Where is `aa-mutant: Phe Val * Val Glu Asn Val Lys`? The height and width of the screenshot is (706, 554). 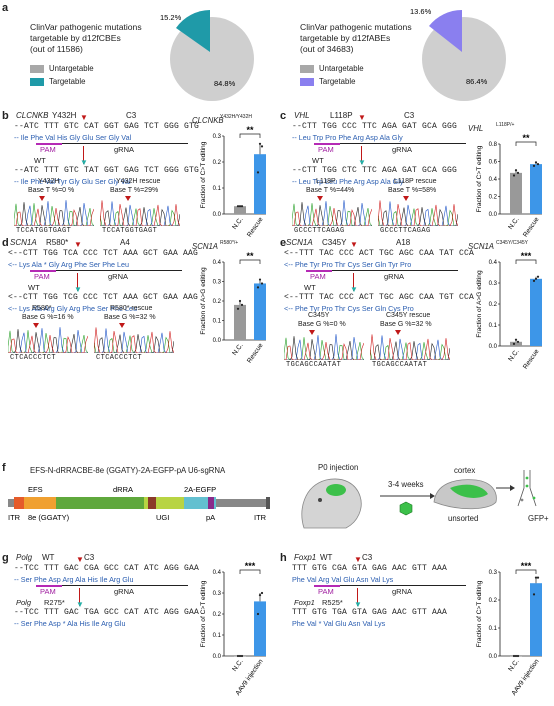
aa-mutant: Phe Val * Val Glu Asn Val Lys is located at coordinates (339, 623).